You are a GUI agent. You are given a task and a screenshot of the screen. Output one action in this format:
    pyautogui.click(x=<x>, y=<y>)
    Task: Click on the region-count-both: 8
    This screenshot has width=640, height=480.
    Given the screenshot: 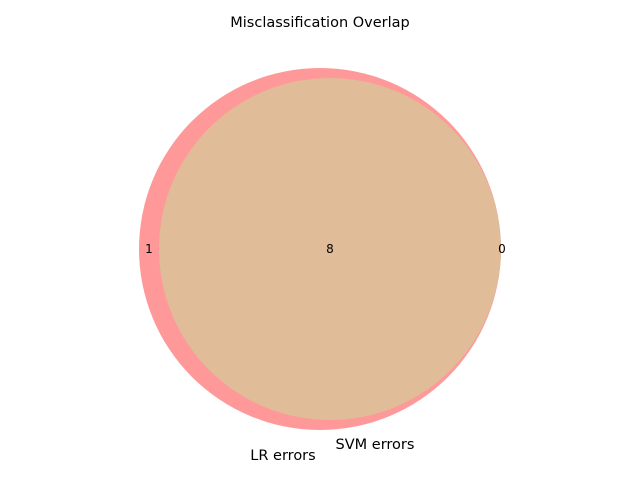 What is the action you would take?
    pyautogui.click(x=330, y=249)
    